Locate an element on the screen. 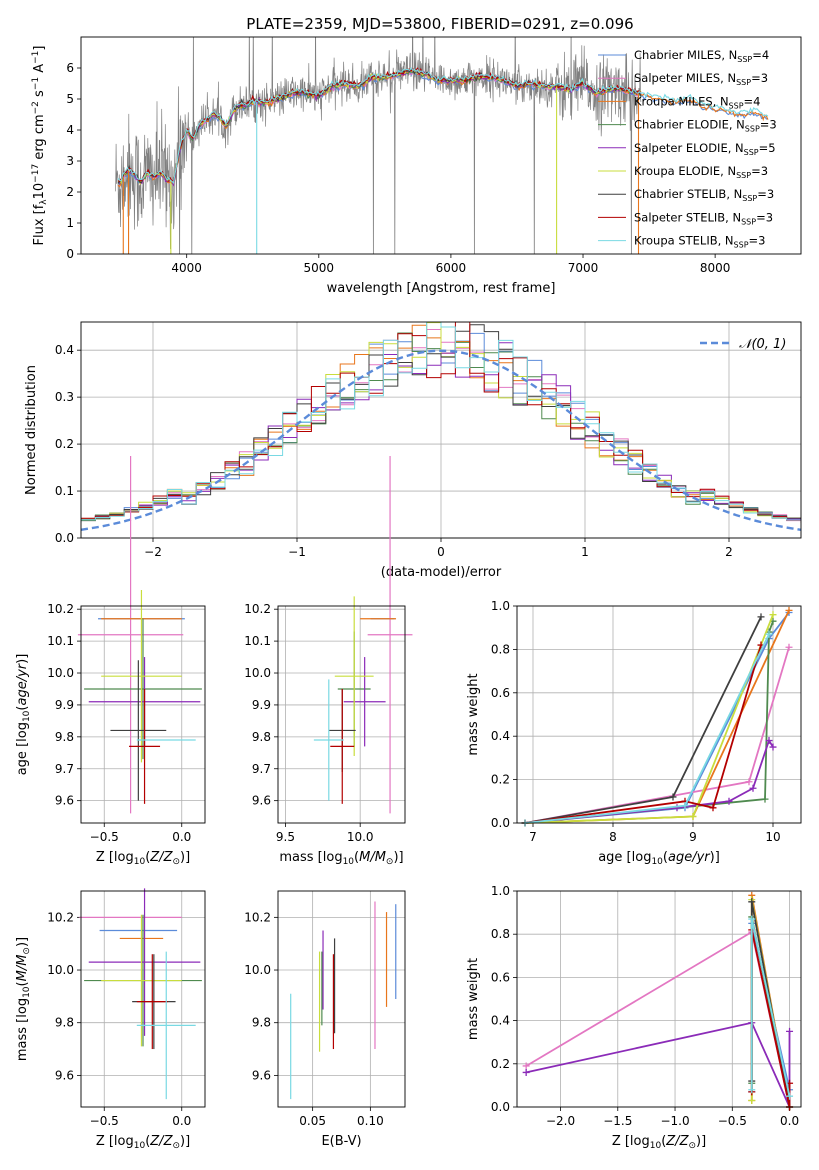 The height and width of the screenshot is (1170, 819). label-part: −1 is located at coordinates (36, 83).